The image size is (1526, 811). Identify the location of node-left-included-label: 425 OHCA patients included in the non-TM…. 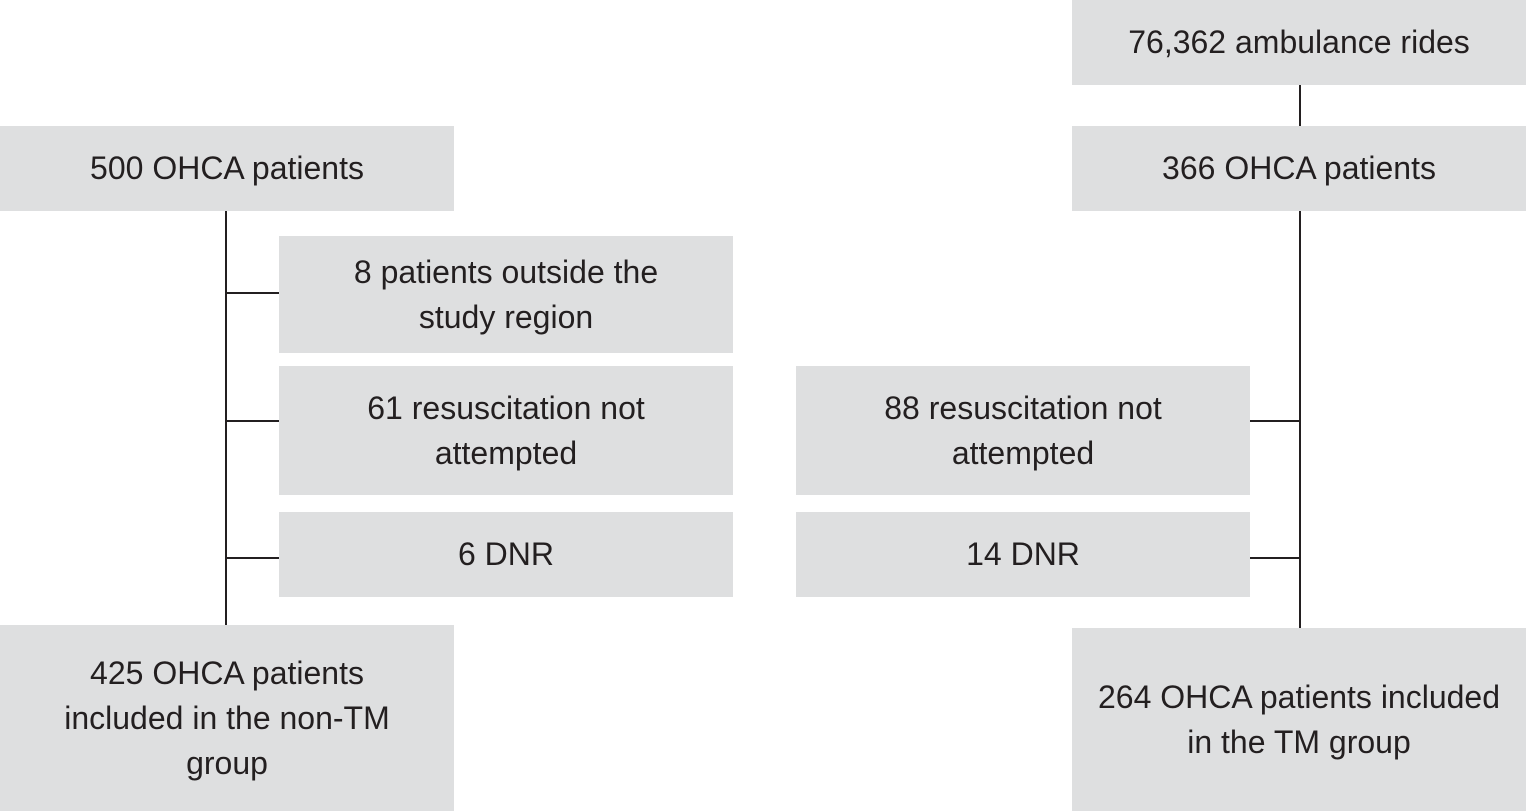
(227, 717).